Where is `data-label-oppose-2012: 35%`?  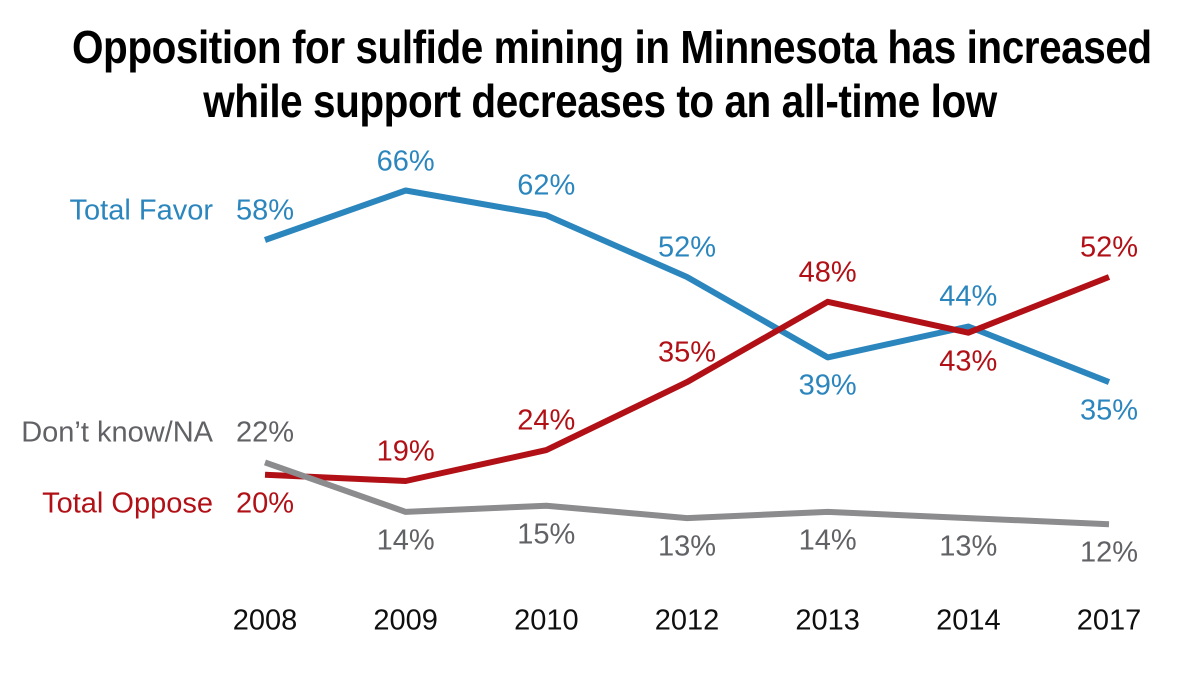 data-label-oppose-2012: 35% is located at coordinates (687, 352).